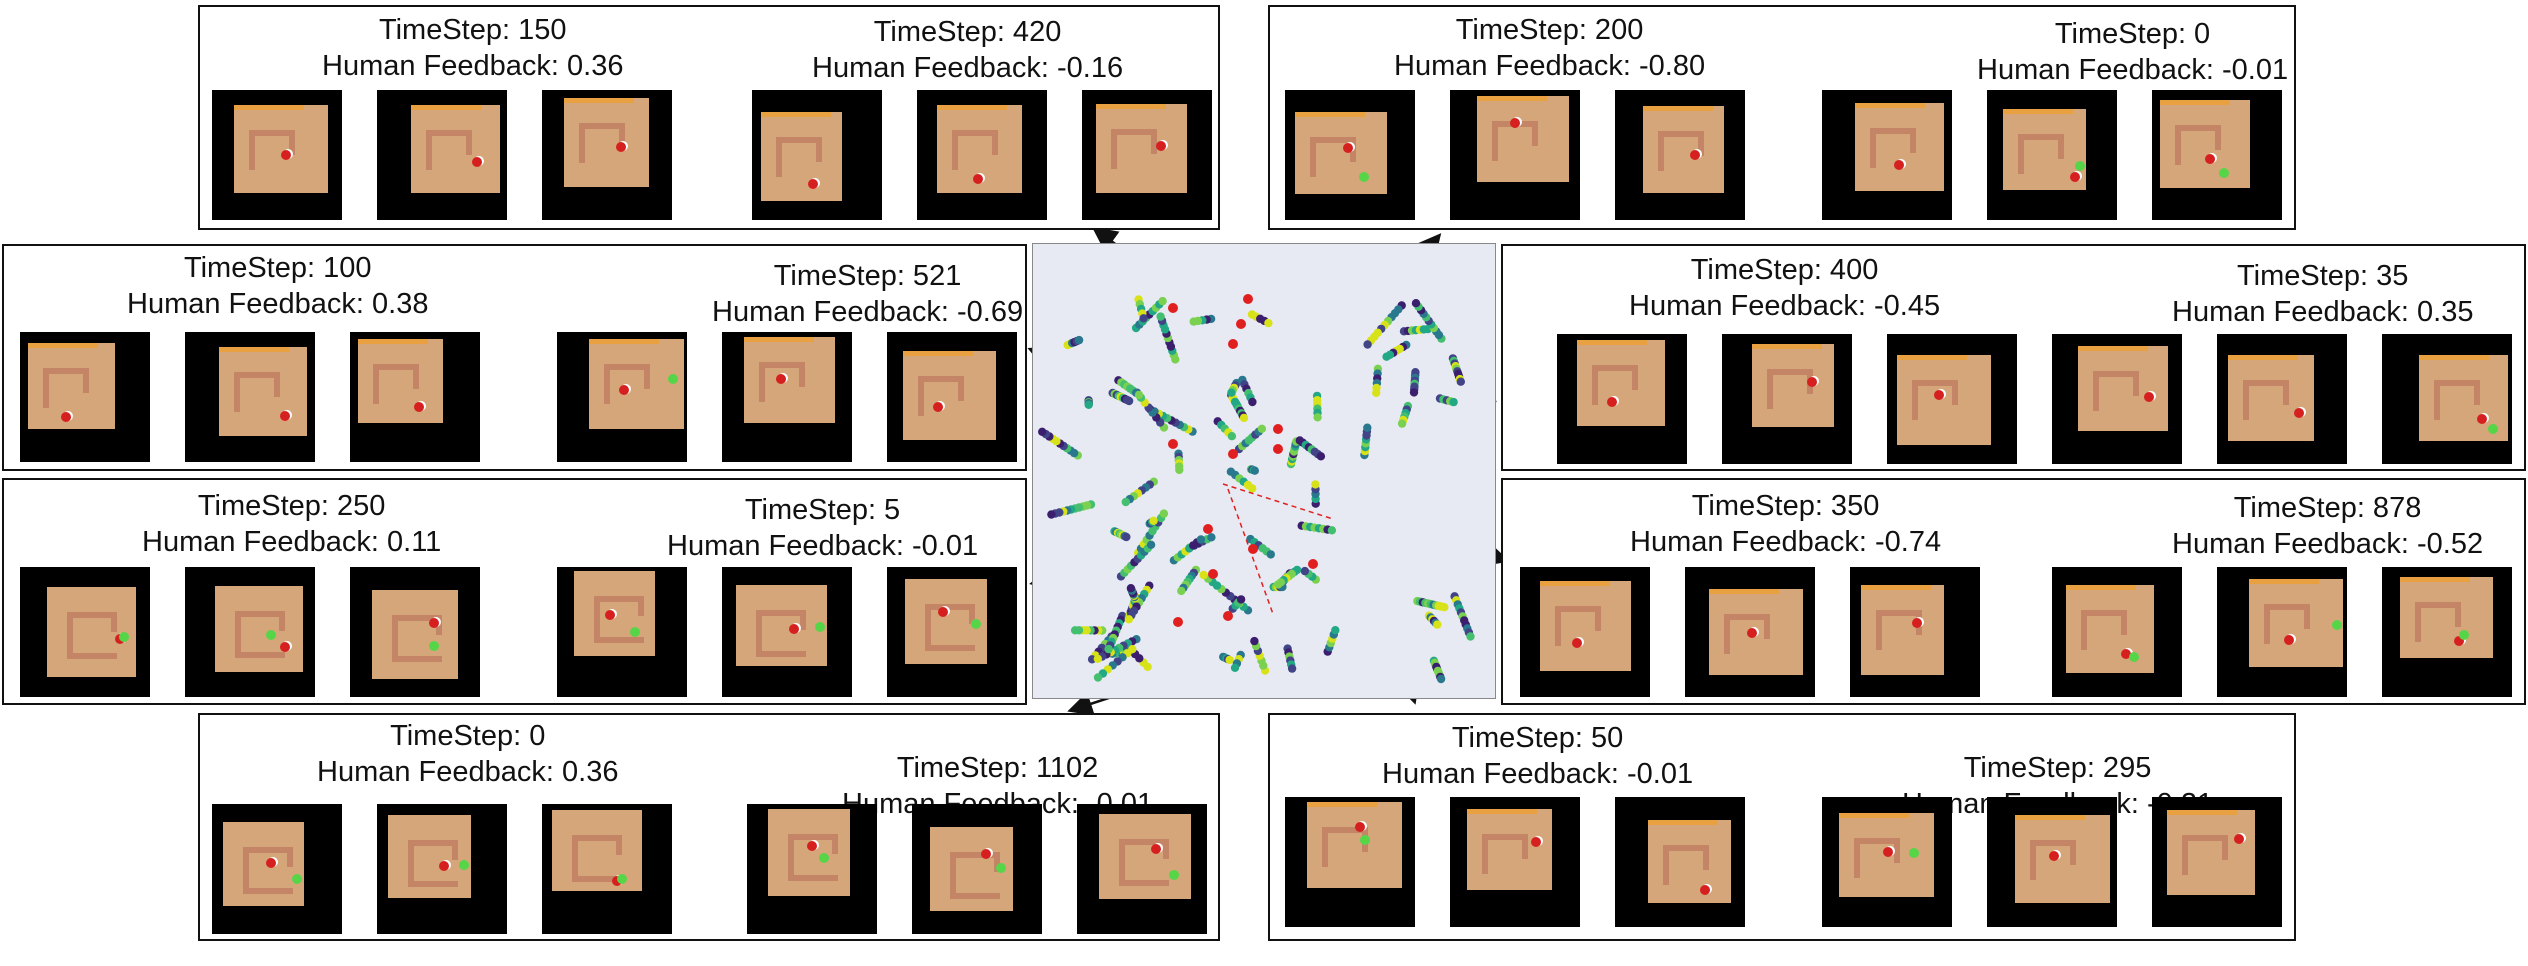 The height and width of the screenshot is (966, 2528). What do you see at coordinates (822, 510) in the screenshot?
I see `timestep-text: TimeStep: 5` at bounding box center [822, 510].